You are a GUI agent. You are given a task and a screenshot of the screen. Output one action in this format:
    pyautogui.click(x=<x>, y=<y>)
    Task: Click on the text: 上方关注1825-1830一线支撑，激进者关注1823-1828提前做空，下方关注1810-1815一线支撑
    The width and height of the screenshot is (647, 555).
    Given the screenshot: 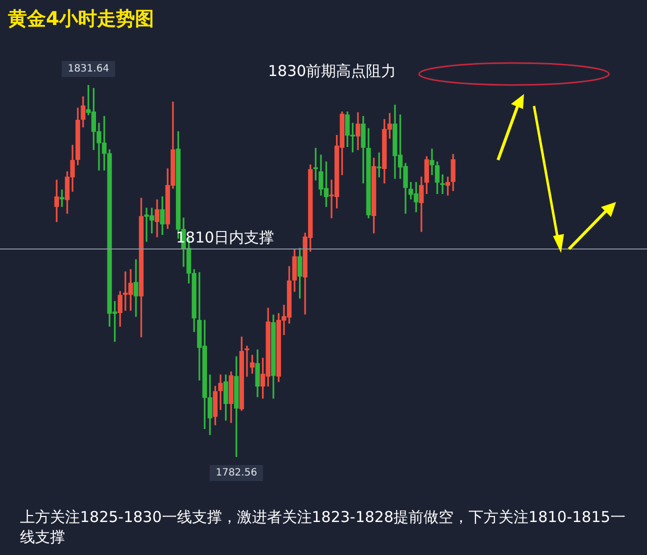 What is the action you would take?
    pyautogui.click(x=323, y=527)
    